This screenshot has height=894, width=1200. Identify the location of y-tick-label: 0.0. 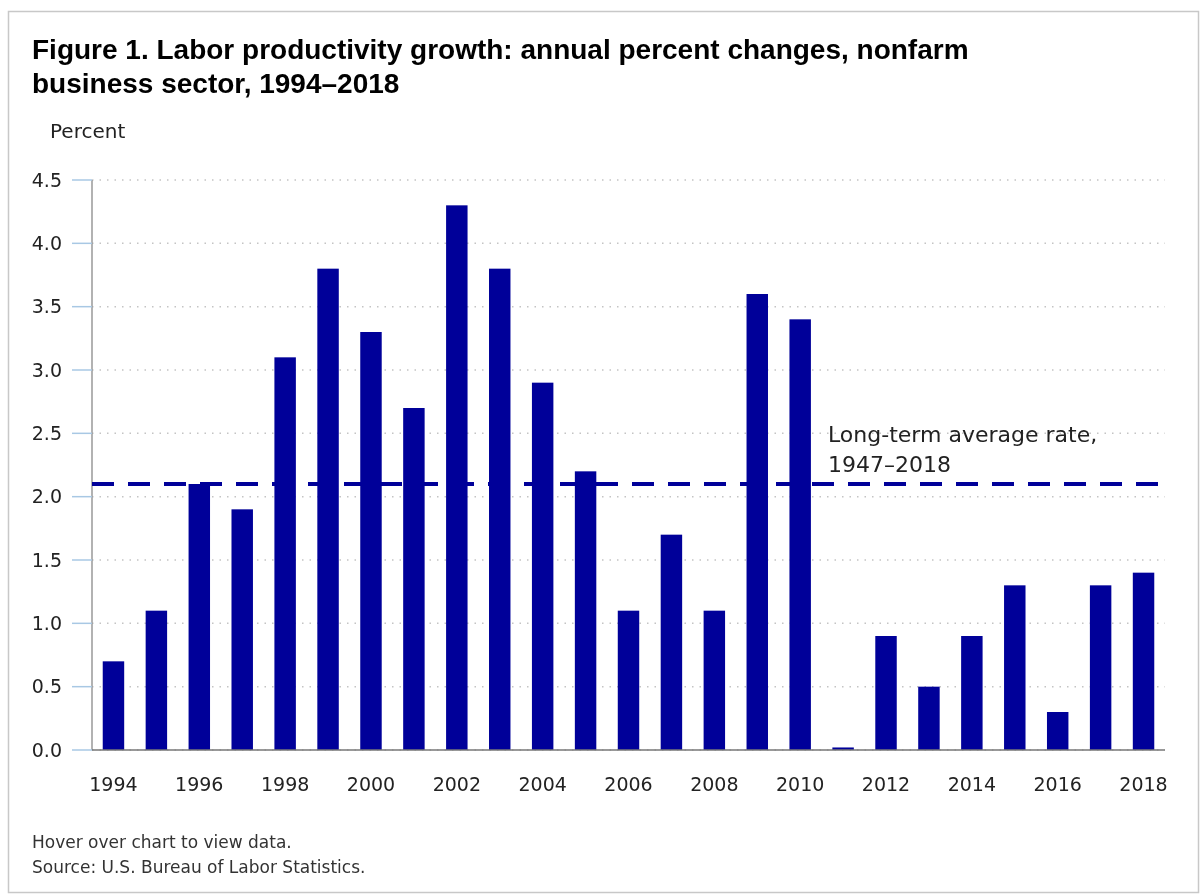
(46, 749).